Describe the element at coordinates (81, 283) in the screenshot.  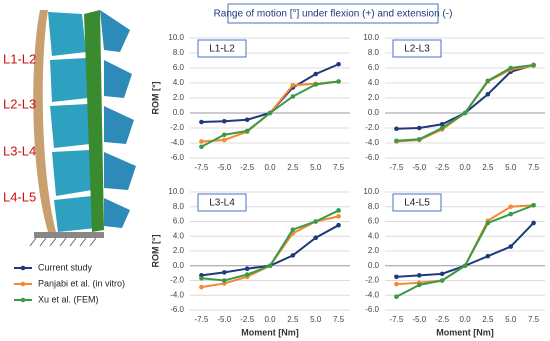
I see `legend-label: Panjabi et al. (in vitro)` at that location.